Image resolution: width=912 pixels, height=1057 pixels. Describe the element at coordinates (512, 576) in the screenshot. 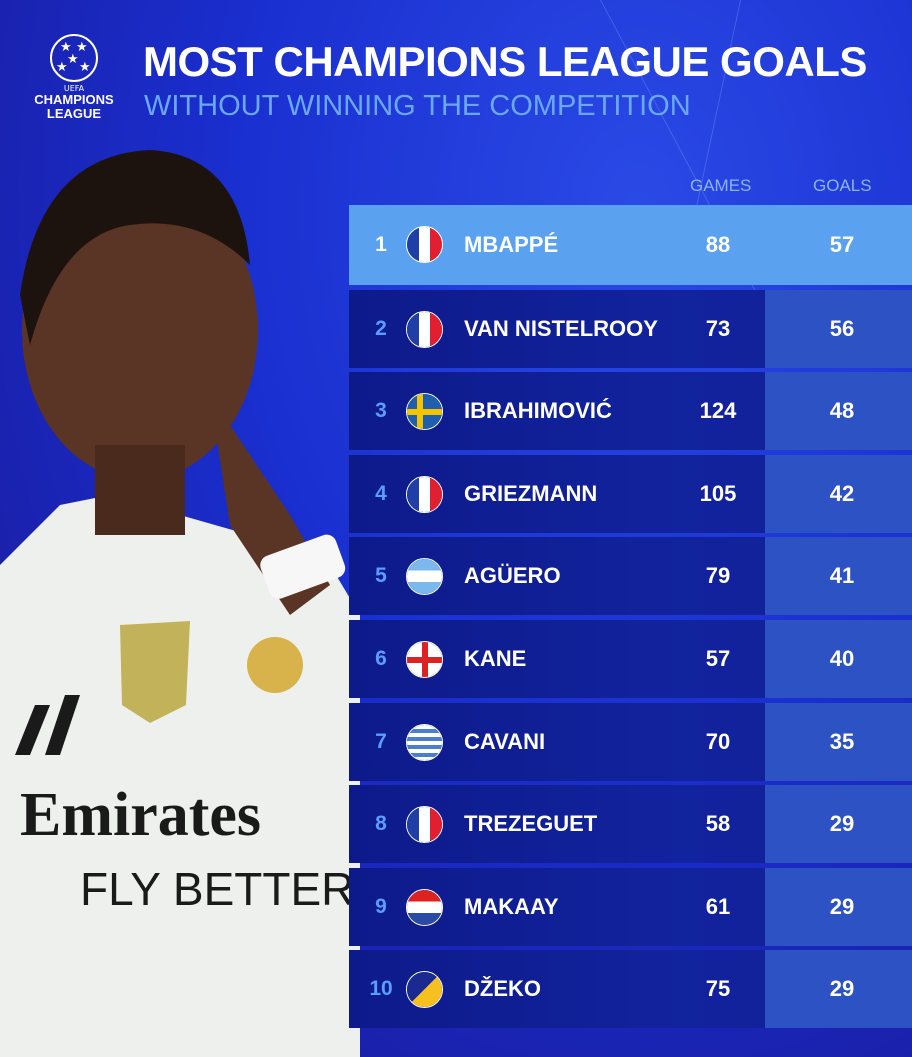

I see `player-name: AGÜERO` at that location.